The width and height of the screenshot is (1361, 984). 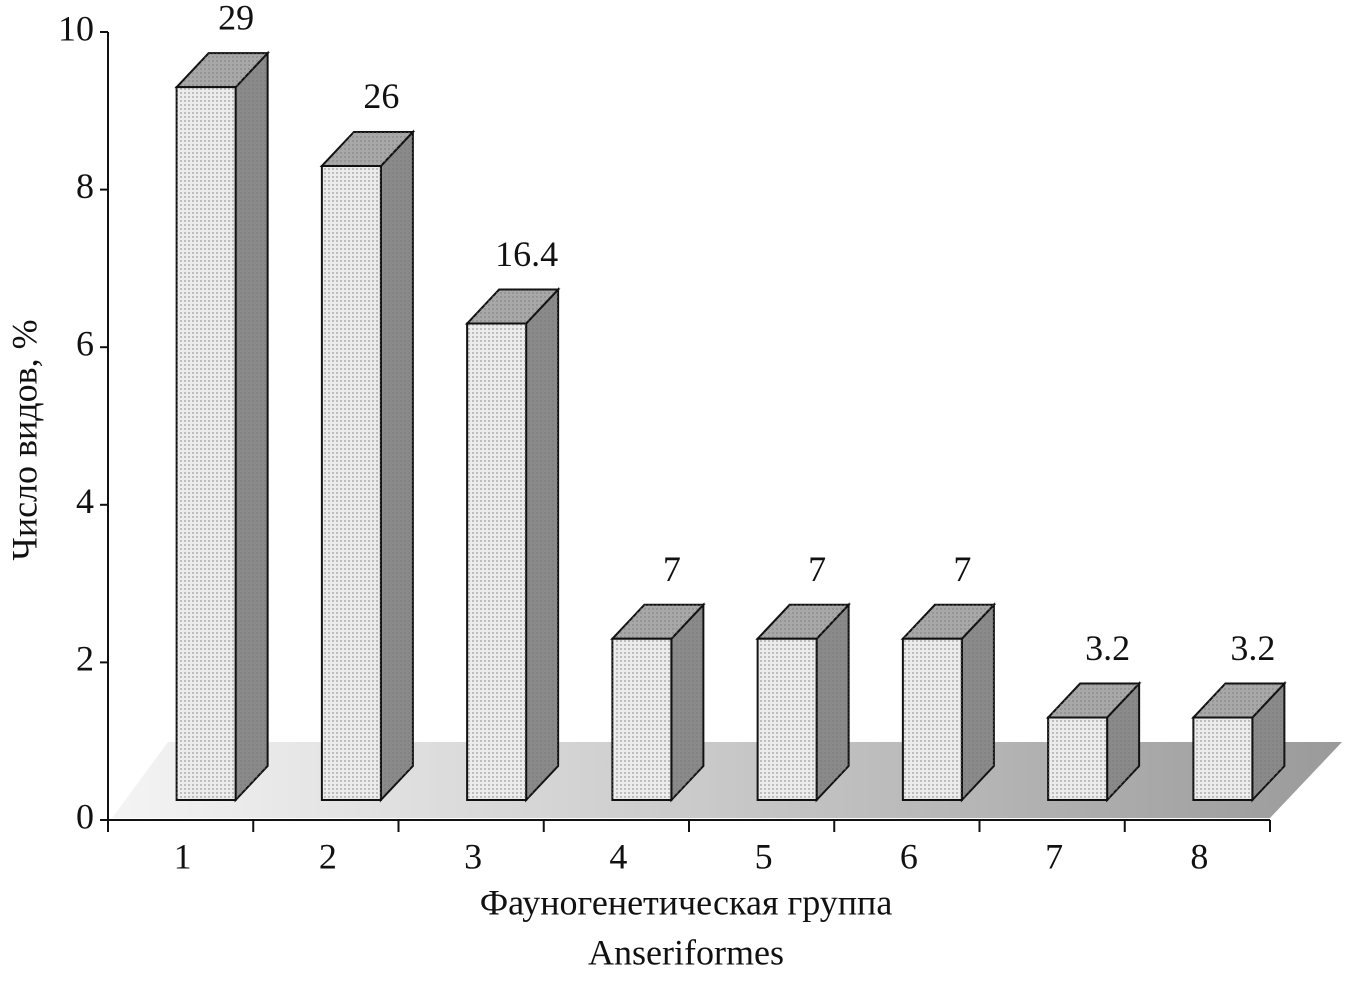 I want to click on x-tick-label: 8, so click(x=1199, y=856).